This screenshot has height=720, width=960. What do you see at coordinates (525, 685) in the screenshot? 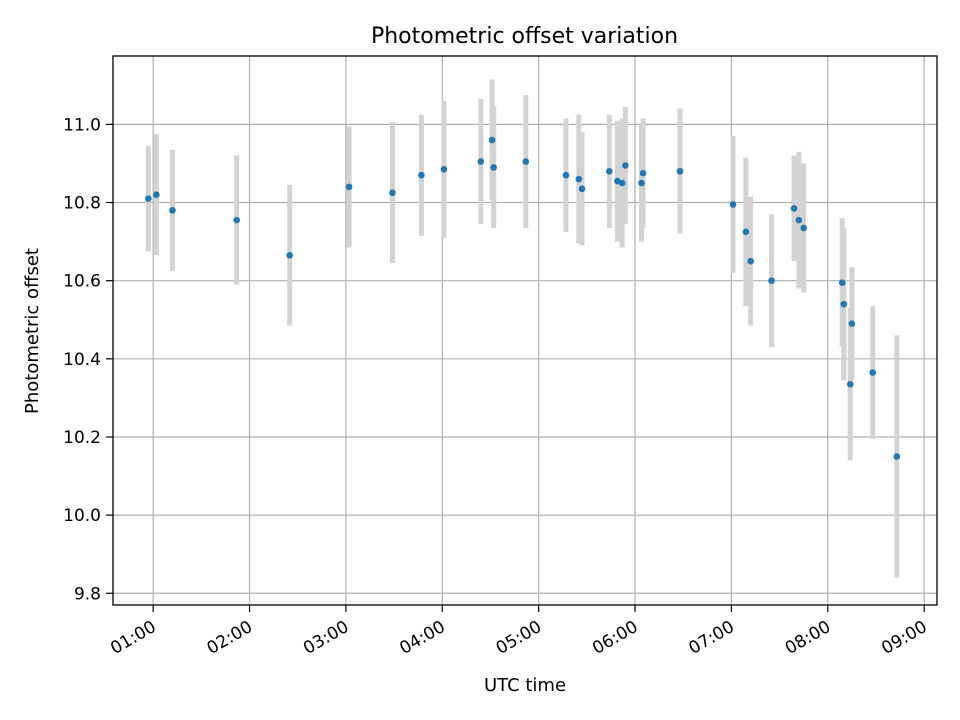
I see `x-axis-label: UTC time` at bounding box center [525, 685].